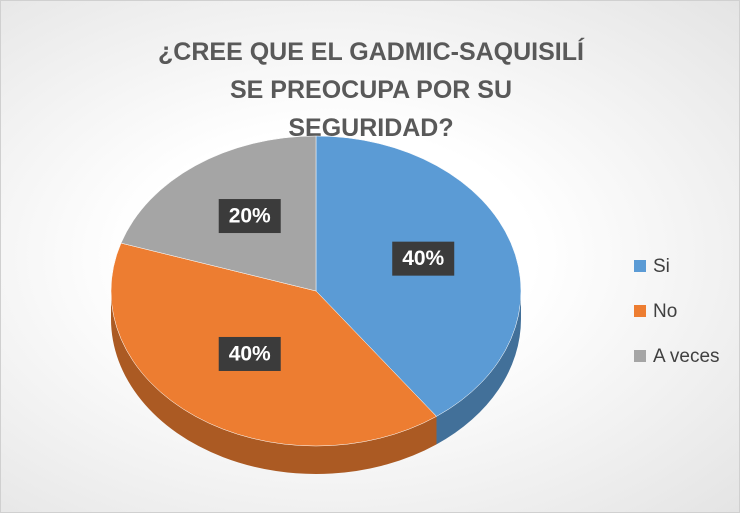  I want to click on slice, so click(218, 213).